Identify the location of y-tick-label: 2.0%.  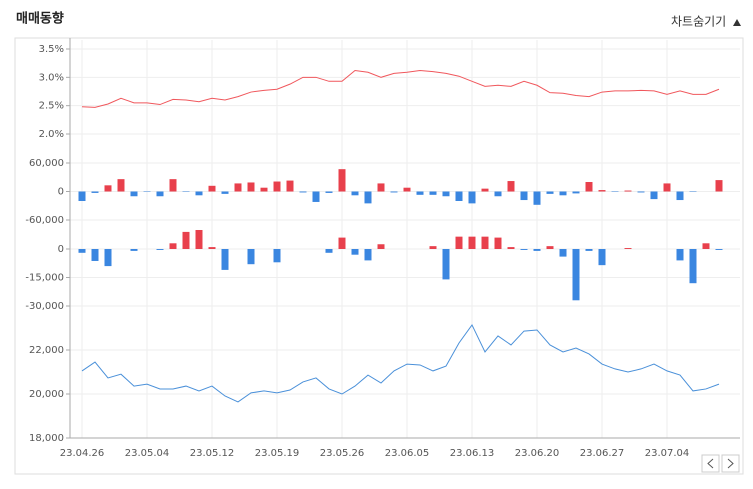
(51, 134).